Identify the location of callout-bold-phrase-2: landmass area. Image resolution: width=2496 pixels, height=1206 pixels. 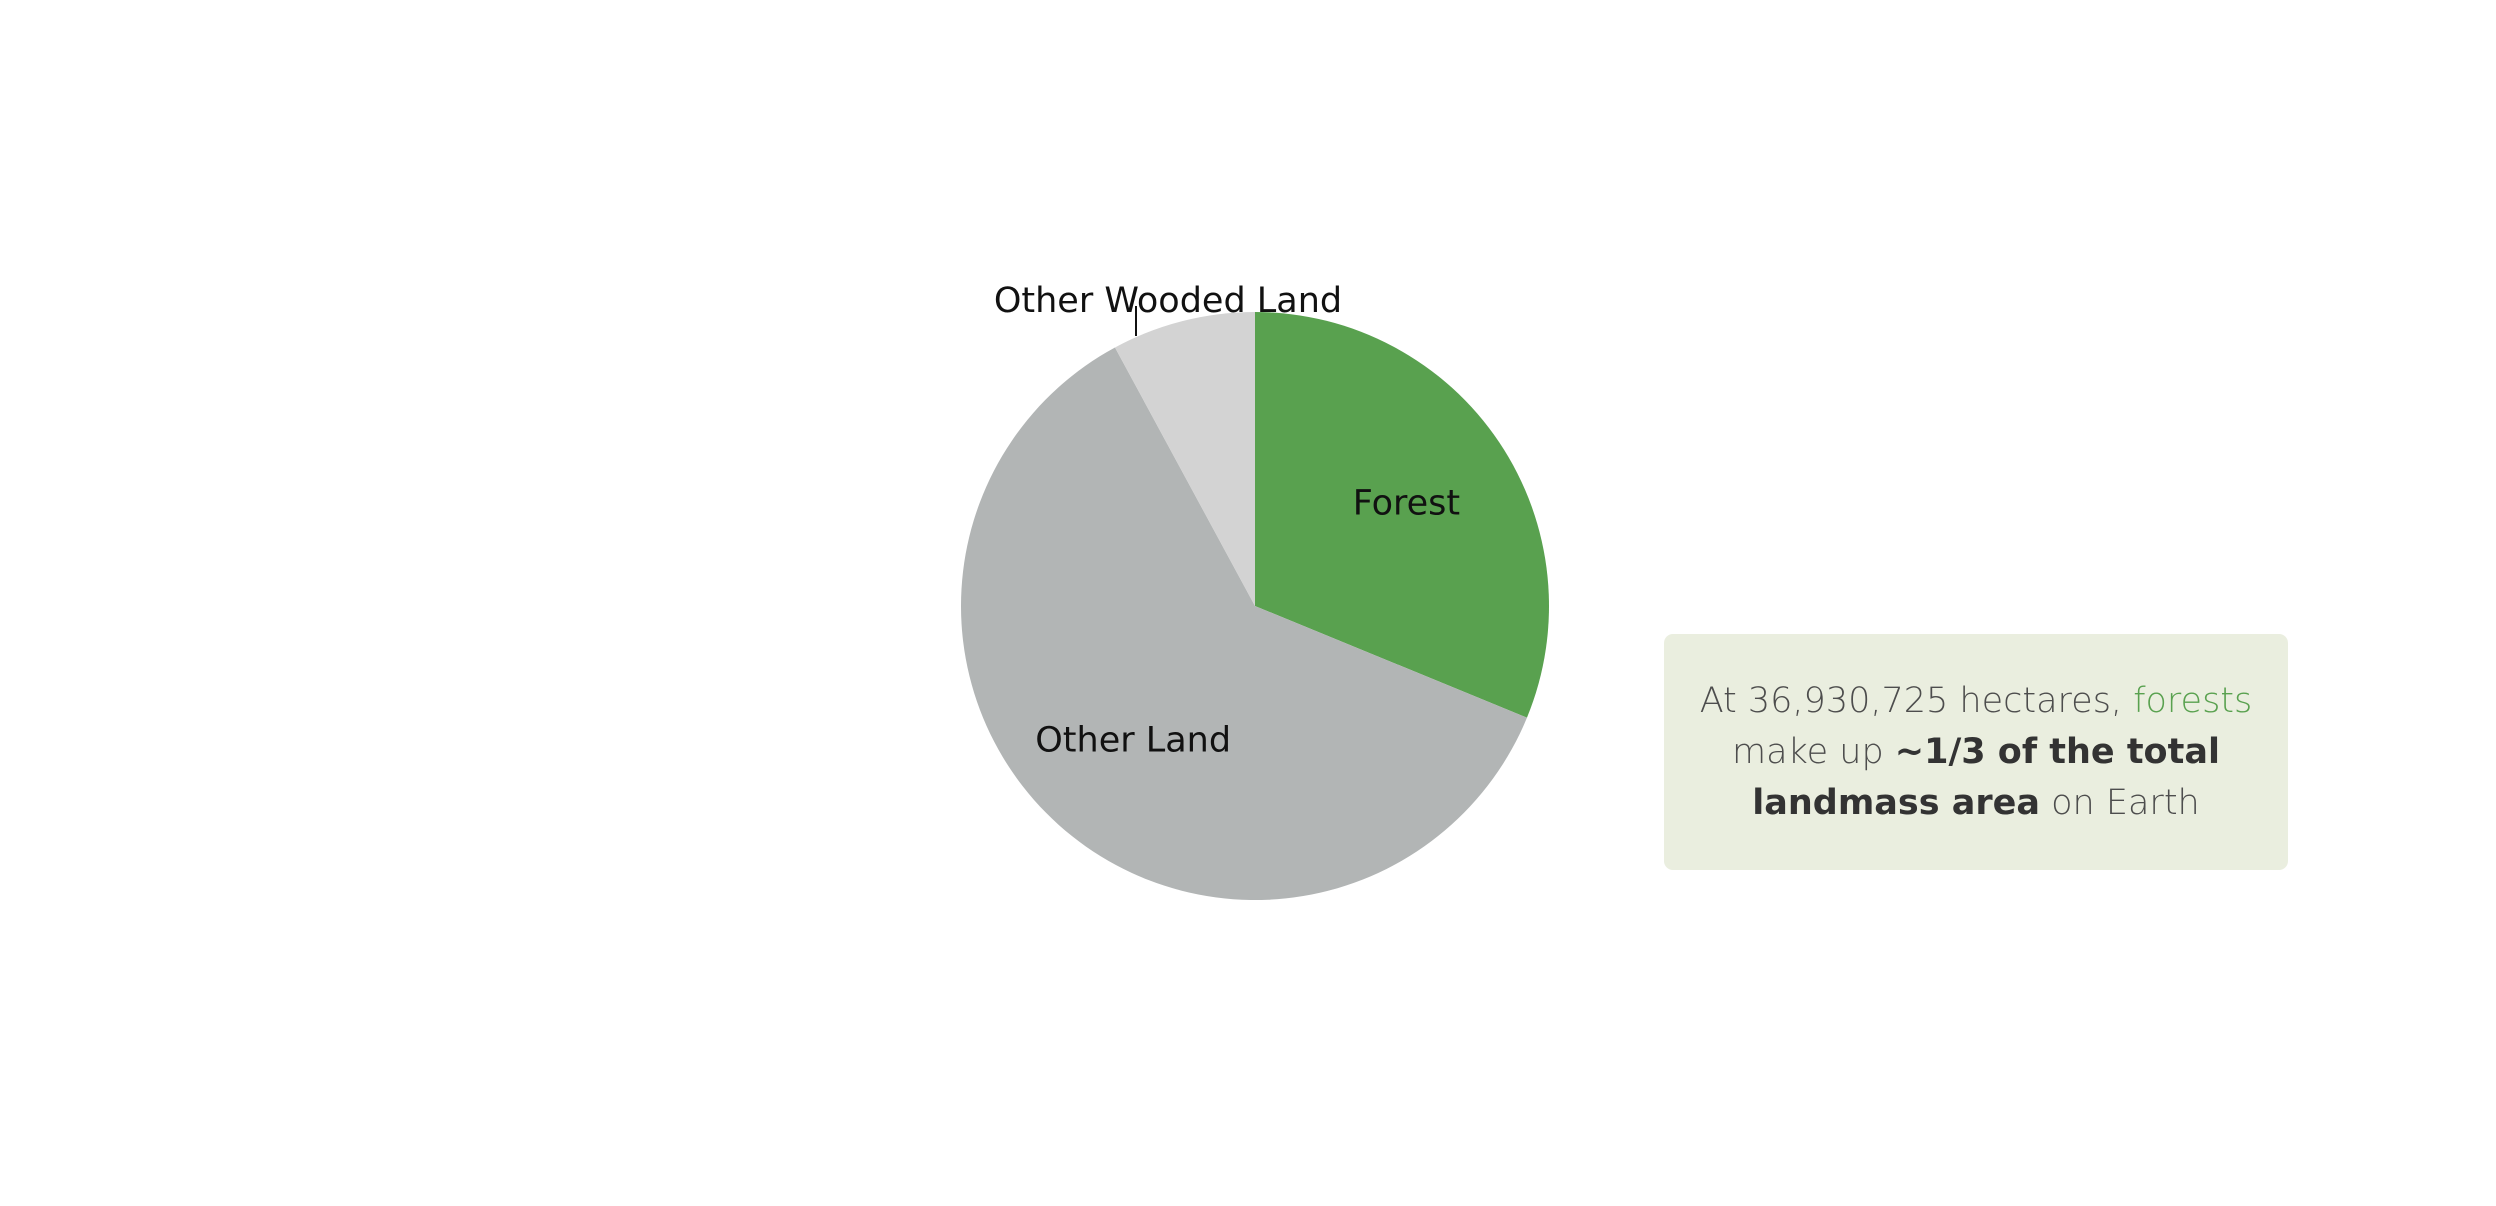
(1896, 802).